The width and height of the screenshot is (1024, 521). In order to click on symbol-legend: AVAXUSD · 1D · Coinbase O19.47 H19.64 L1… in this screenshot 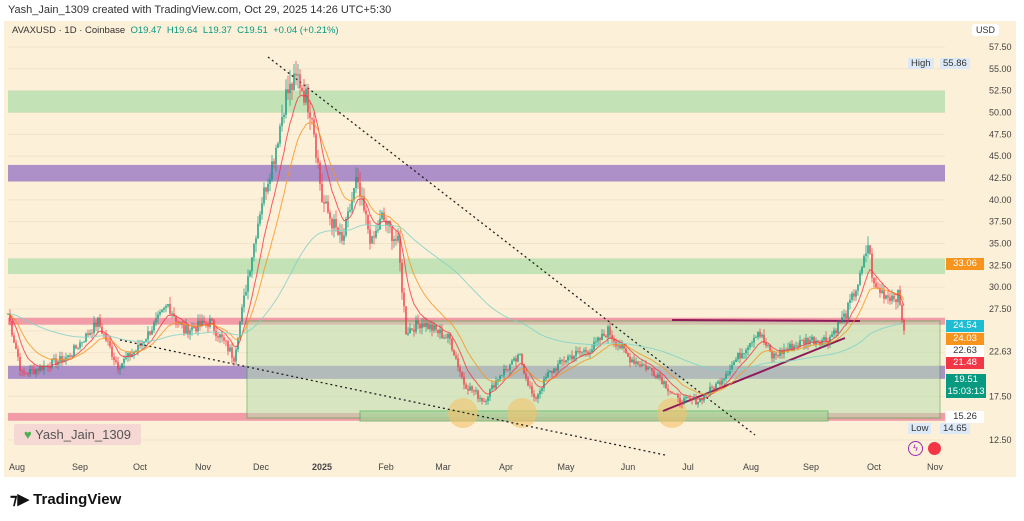, I will do `click(175, 30)`.